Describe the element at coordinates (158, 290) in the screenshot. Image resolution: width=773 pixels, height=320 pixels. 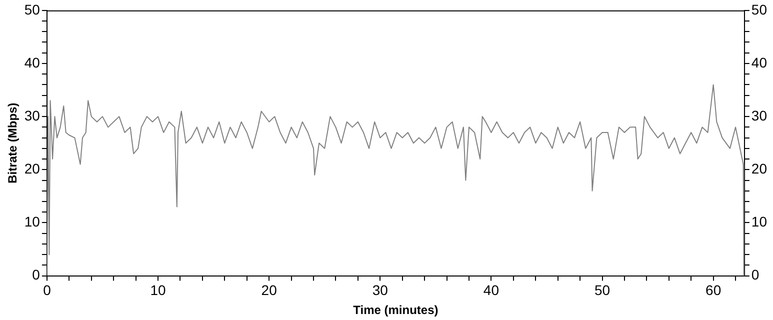
I see `x-tick-label: 10` at that location.